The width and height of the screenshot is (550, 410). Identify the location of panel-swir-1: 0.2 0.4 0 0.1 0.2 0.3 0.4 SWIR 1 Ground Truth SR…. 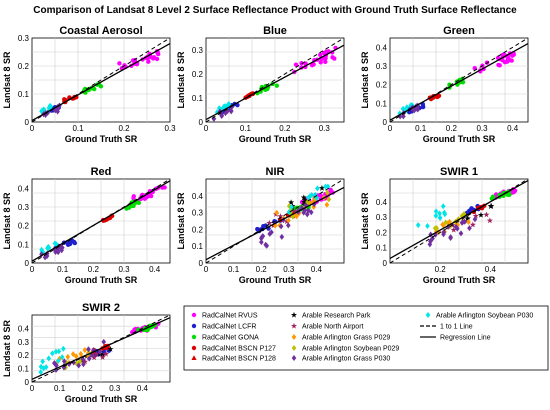
(444, 225).